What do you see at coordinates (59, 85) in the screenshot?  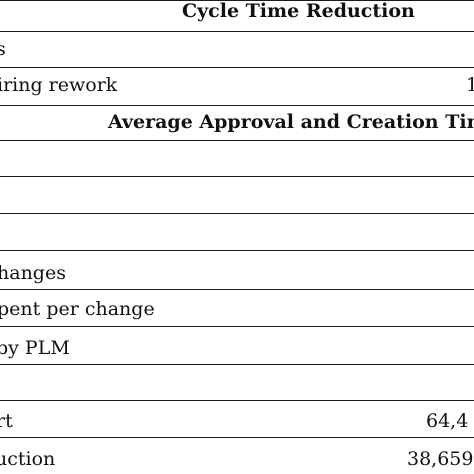 I see `row-label: iring rework` at bounding box center [59, 85].